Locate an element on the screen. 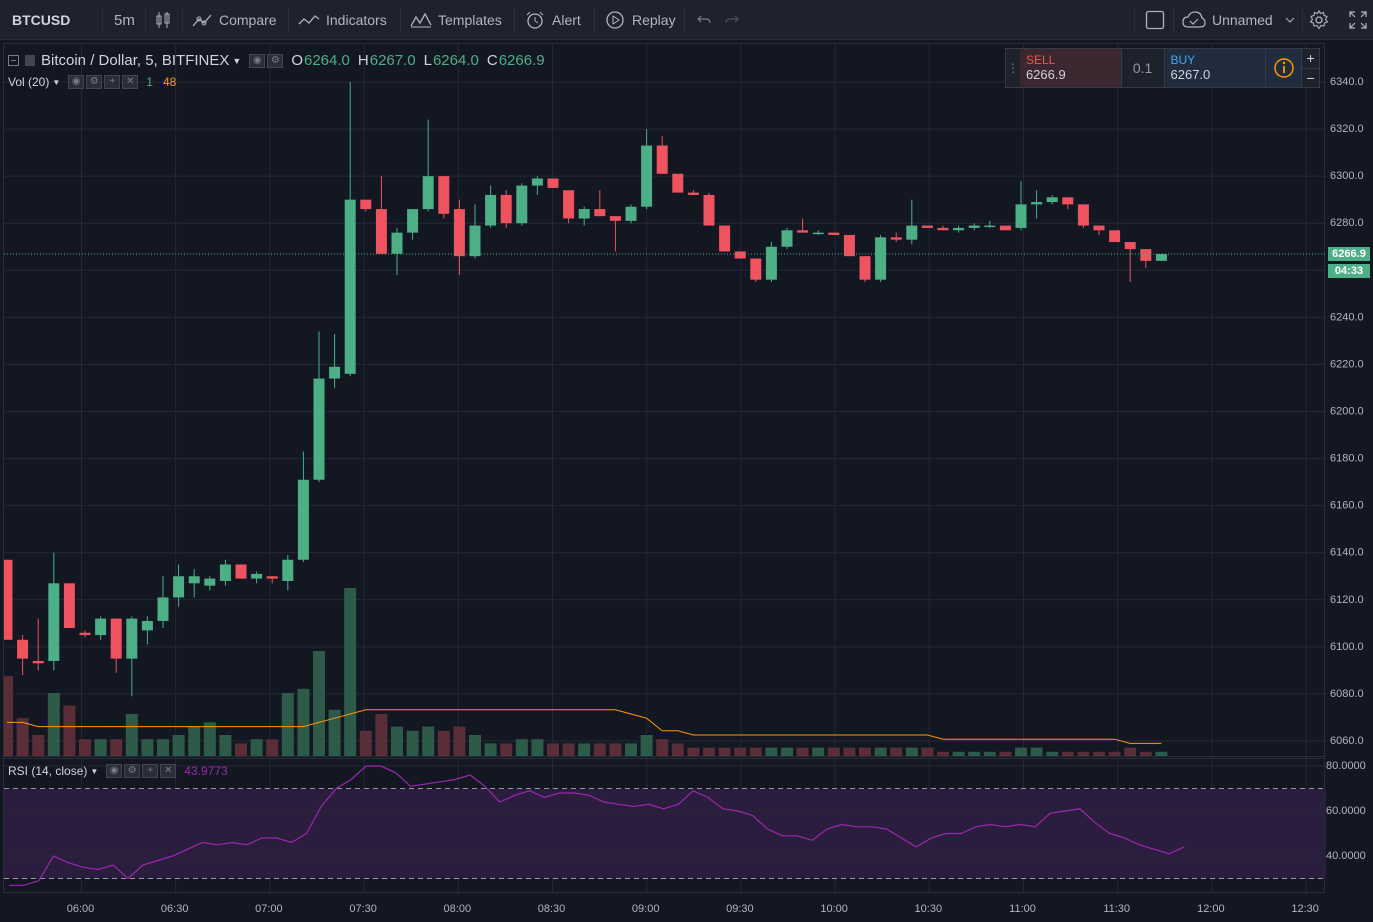 The height and width of the screenshot is (922, 1373). legend-buttons: ◉ ⚙ is located at coordinates (266, 60).